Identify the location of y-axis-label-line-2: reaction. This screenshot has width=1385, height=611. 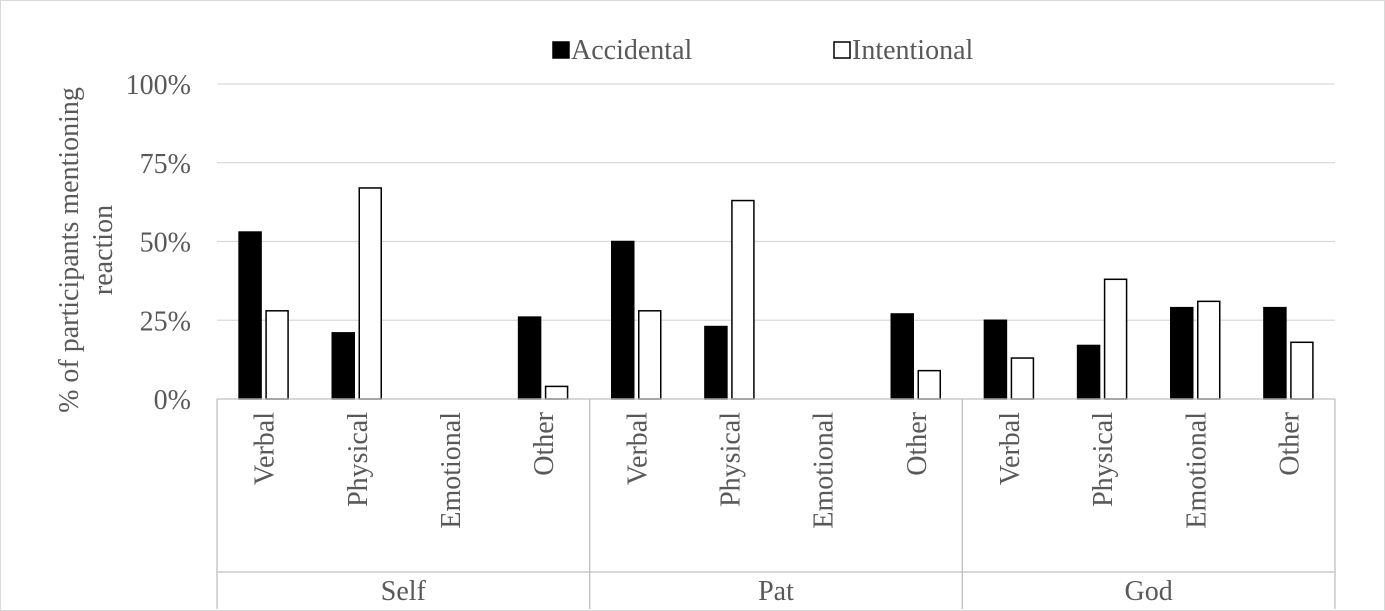
(103, 250).